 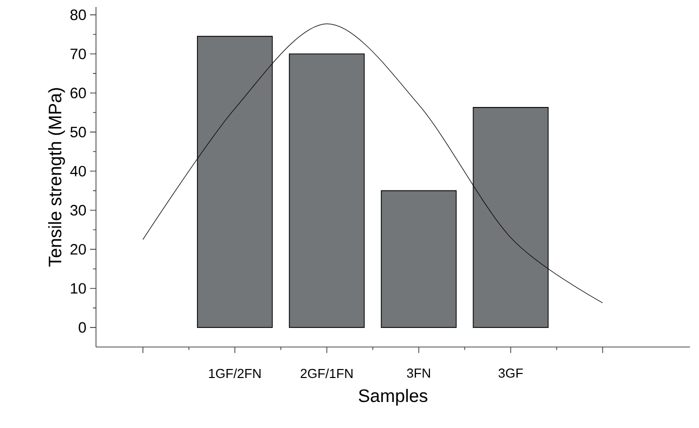 What do you see at coordinates (78, 288) in the screenshot?
I see `y-tick-label: 10` at bounding box center [78, 288].